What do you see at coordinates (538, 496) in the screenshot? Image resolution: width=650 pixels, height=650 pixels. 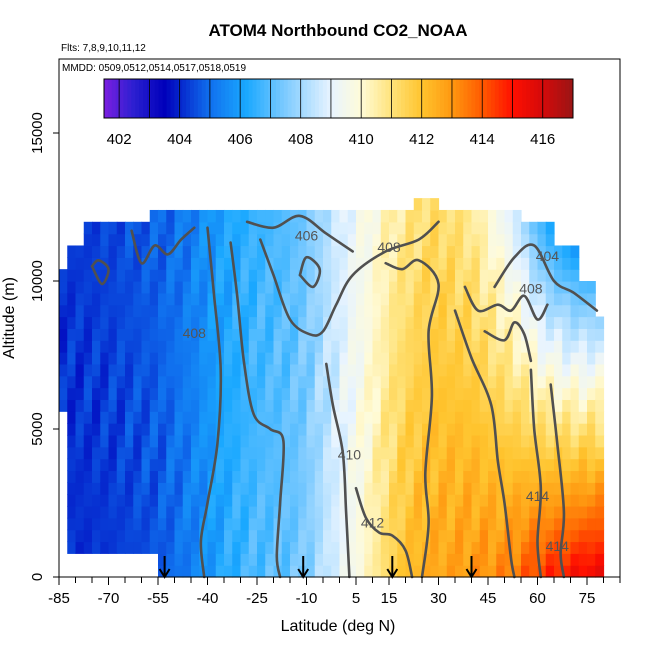 I see `contour-label: 414` at bounding box center [538, 496].